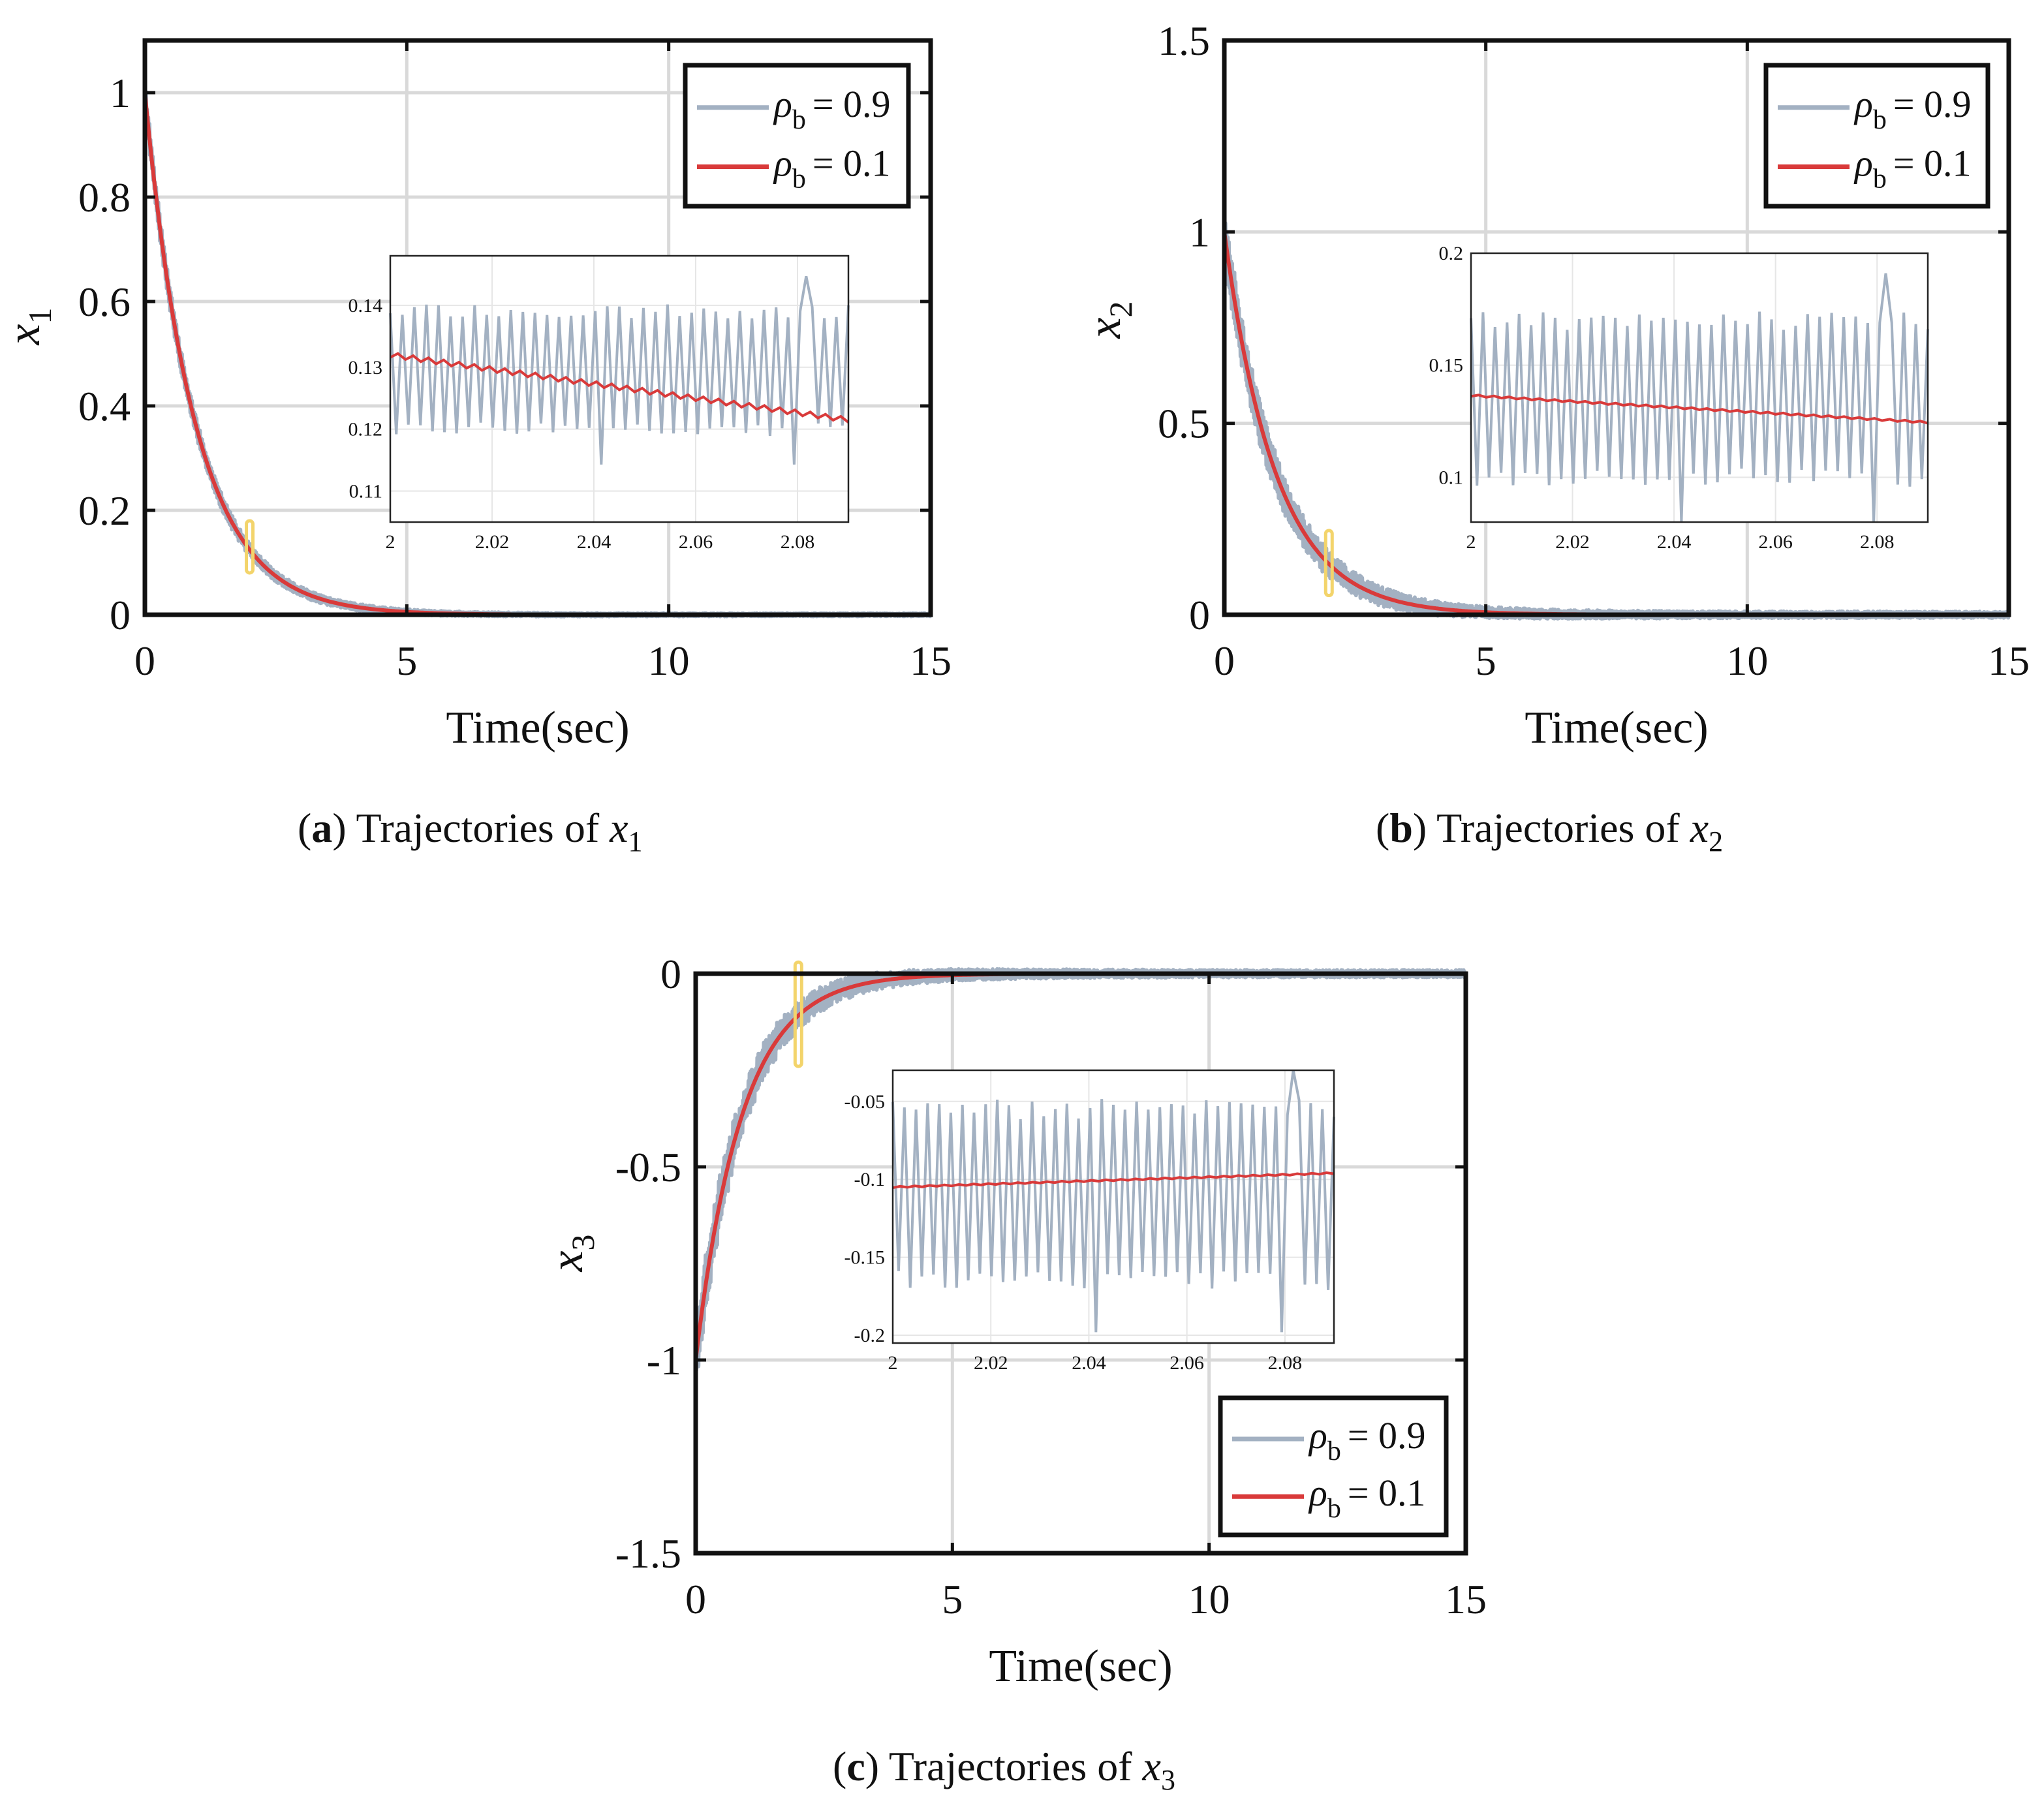 The width and height of the screenshot is (2044, 1809). Describe the element at coordinates (365, 430) in the screenshot. I see `inset-y-tick-label: 0.12` at that location.